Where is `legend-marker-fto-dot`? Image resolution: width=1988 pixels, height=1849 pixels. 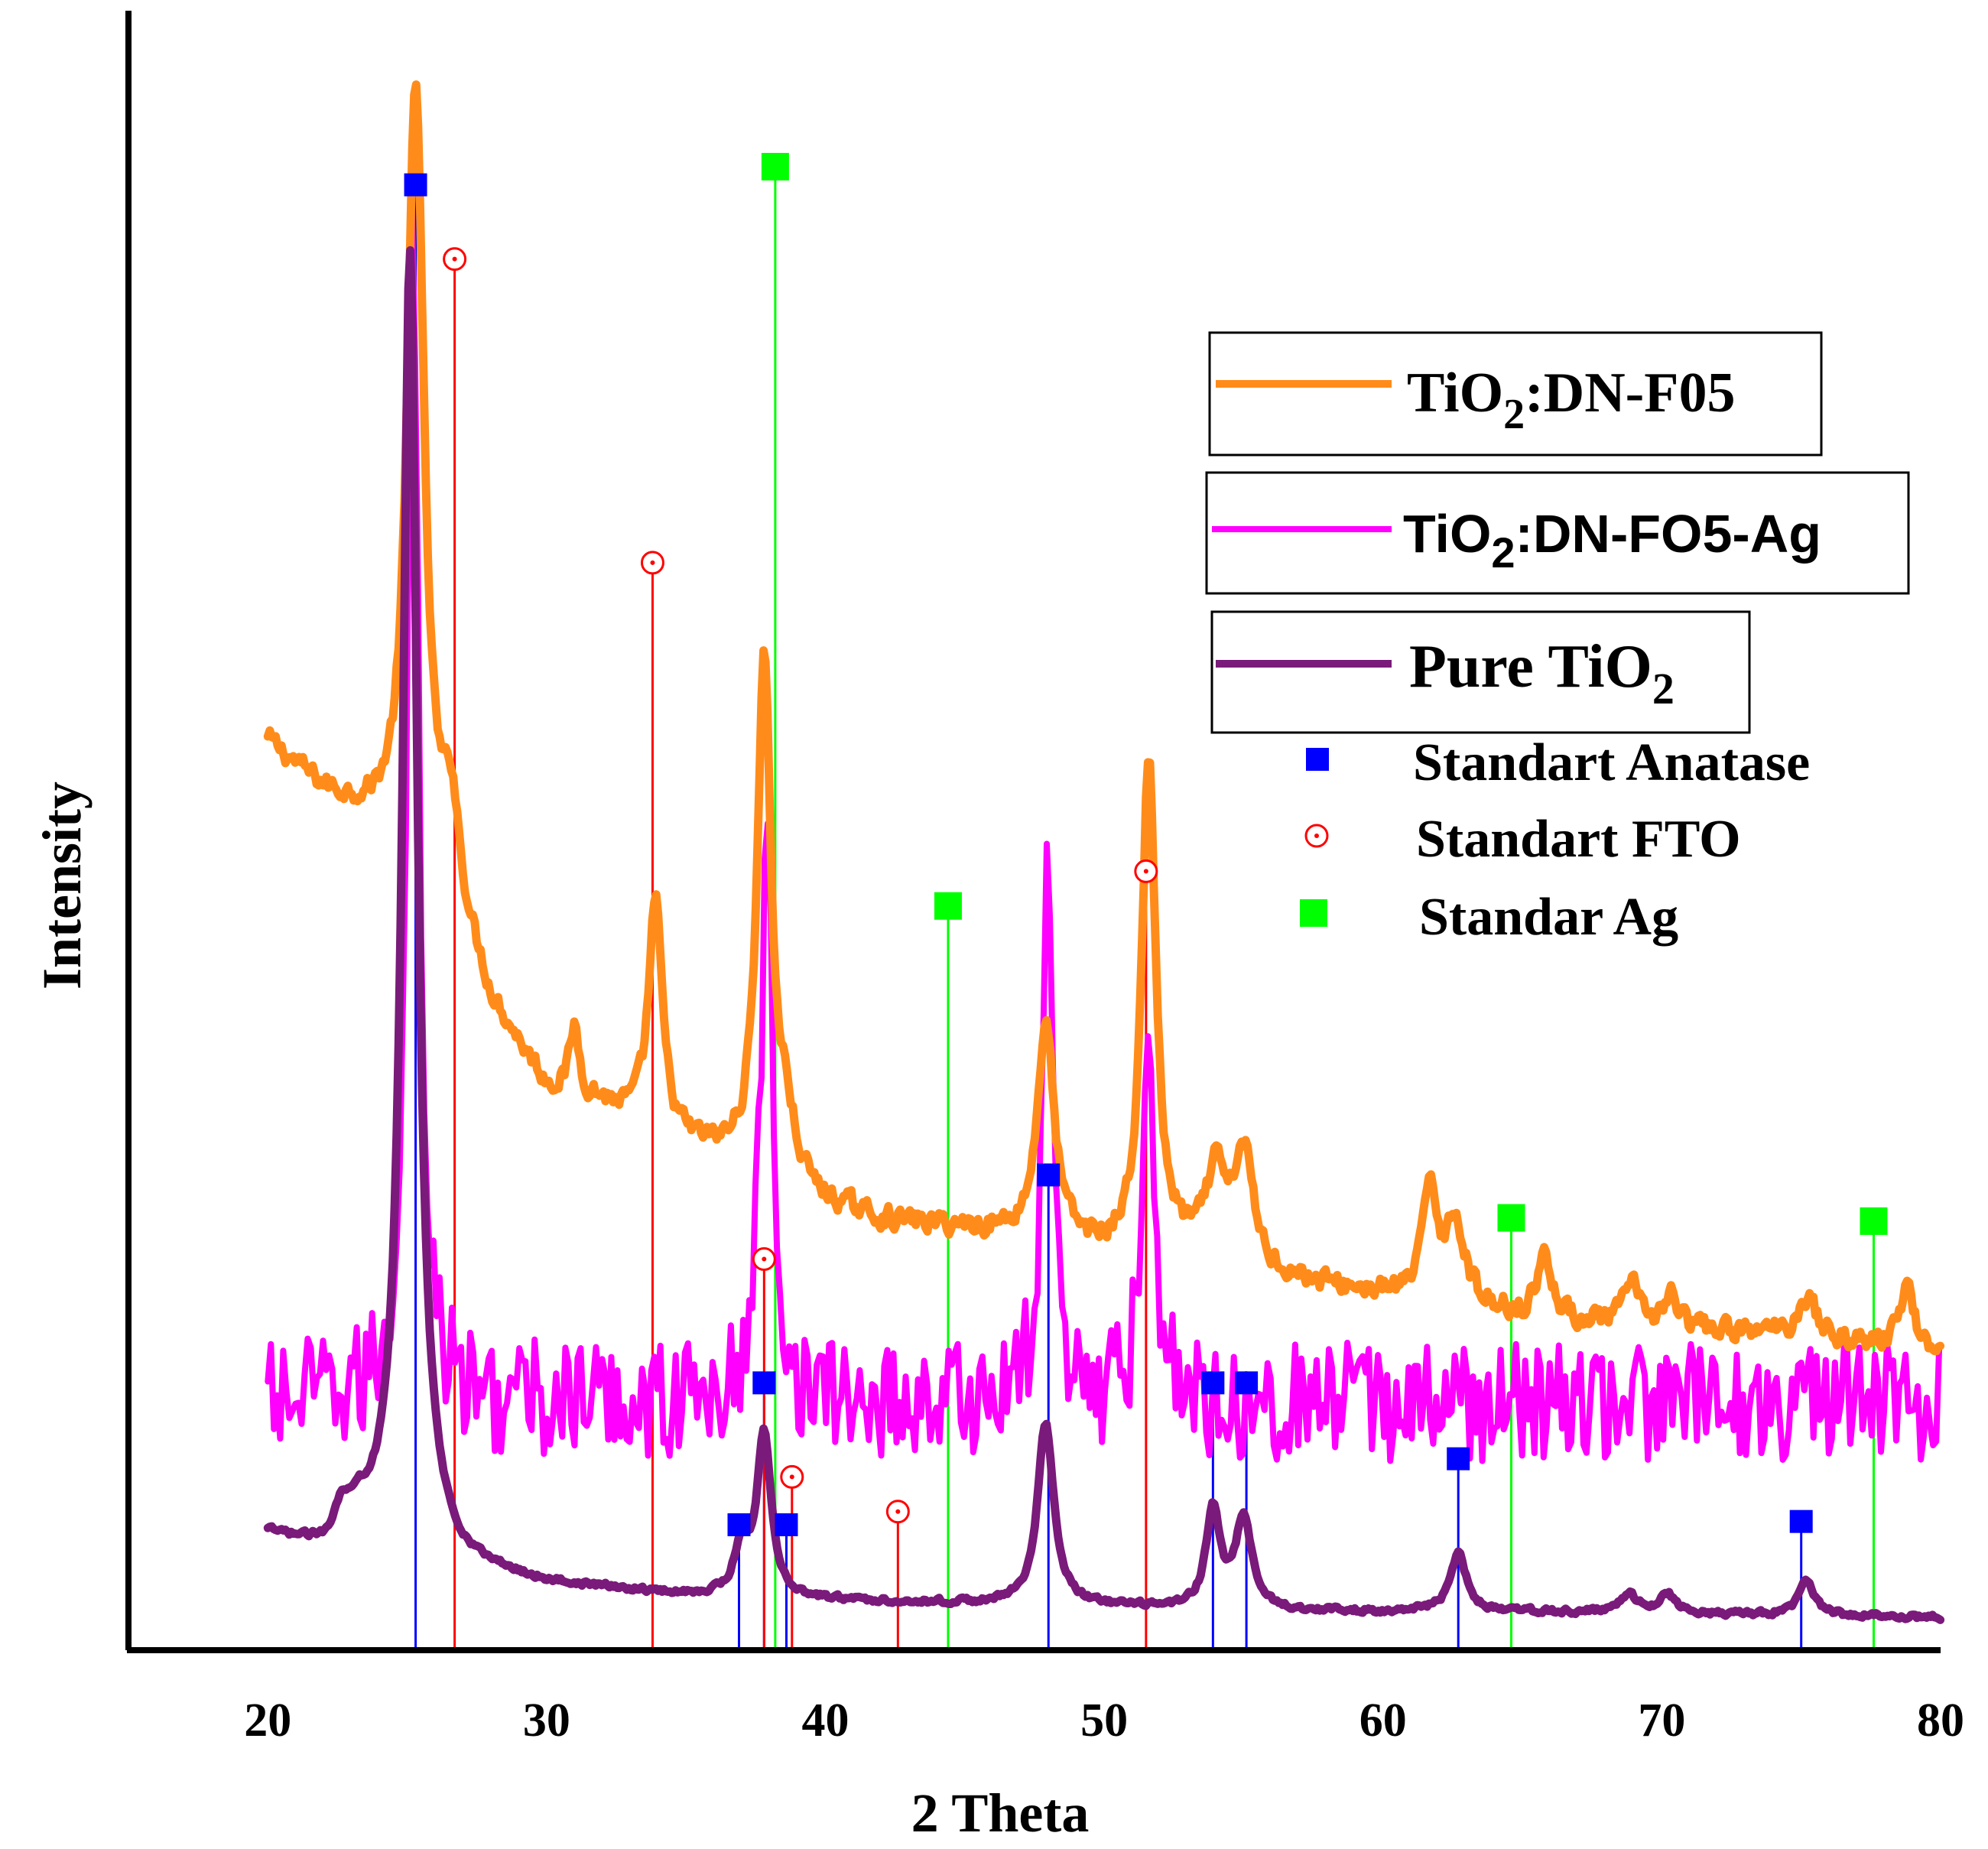
legend-marker-fto-dot is located at coordinates (1316, 836).